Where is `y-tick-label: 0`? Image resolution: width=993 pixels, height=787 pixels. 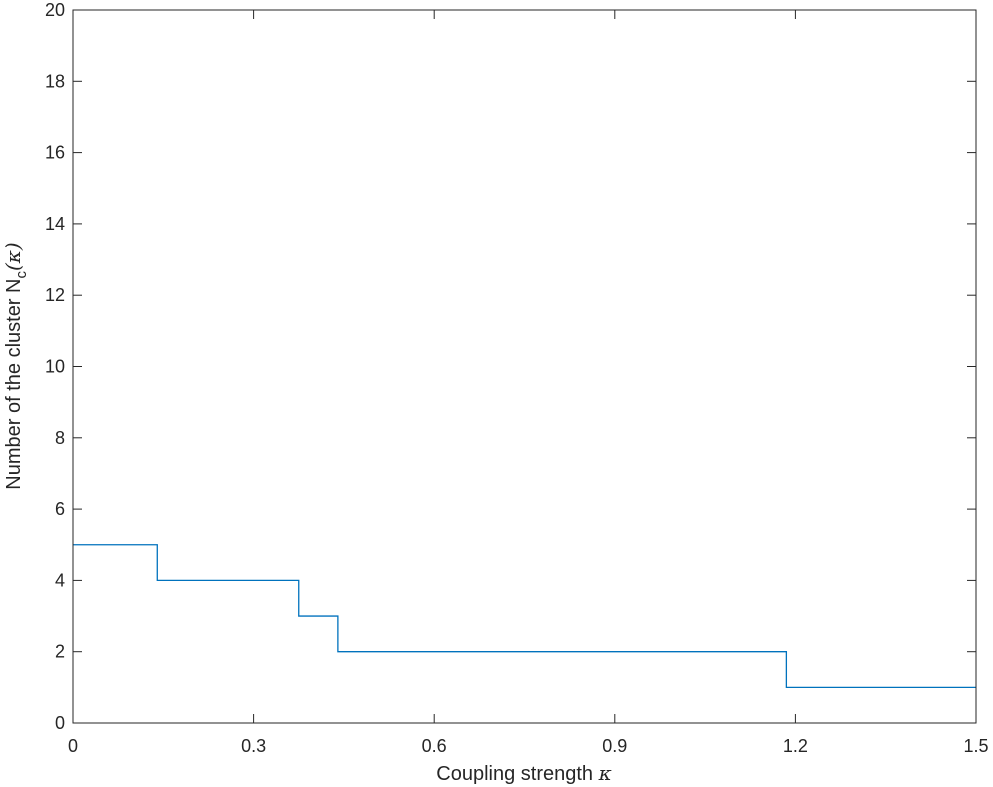 y-tick-label: 0 is located at coordinates (60, 723).